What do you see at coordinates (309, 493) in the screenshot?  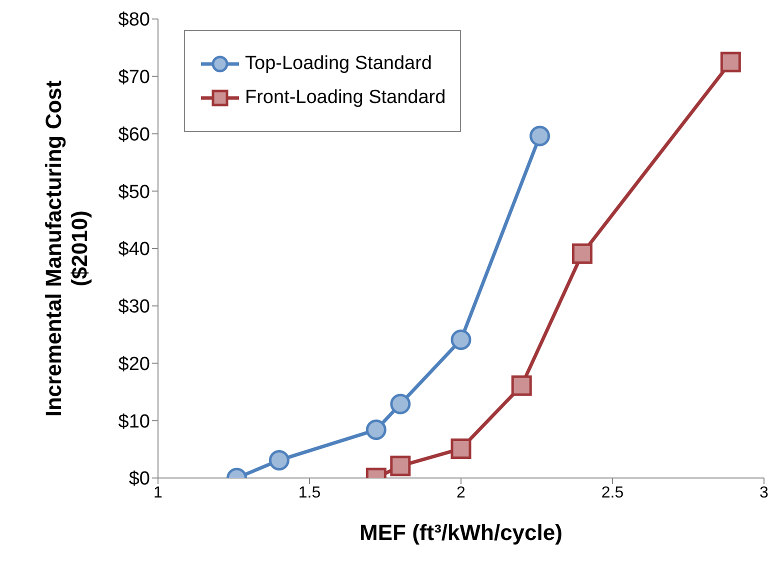 I see `x-tick-label: 1.5` at bounding box center [309, 493].